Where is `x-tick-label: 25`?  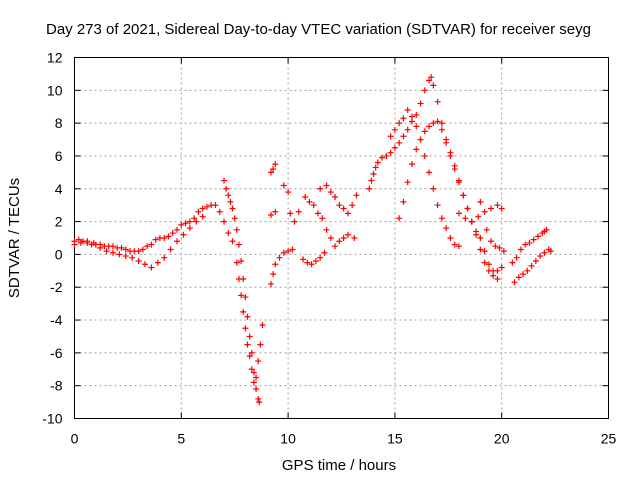
x-tick-label: 25 is located at coordinates (609, 439).